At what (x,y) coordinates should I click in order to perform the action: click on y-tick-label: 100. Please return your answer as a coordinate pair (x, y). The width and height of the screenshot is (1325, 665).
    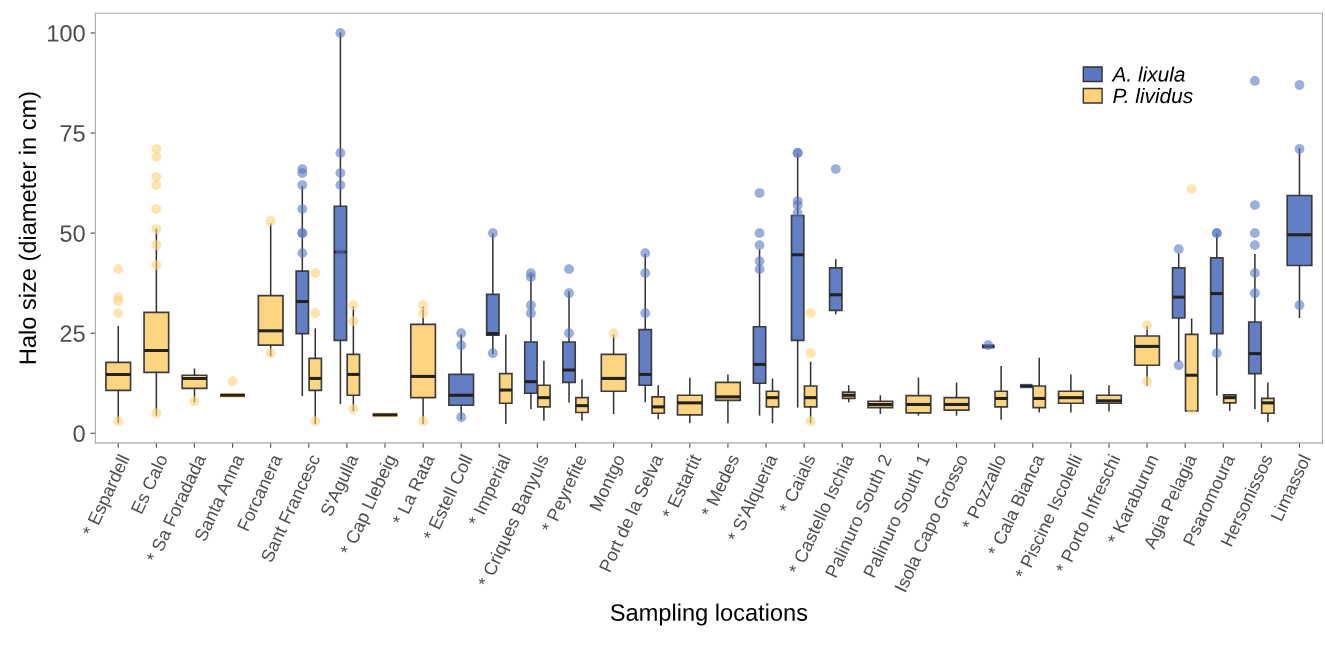
    Looking at the image, I should click on (66, 33).